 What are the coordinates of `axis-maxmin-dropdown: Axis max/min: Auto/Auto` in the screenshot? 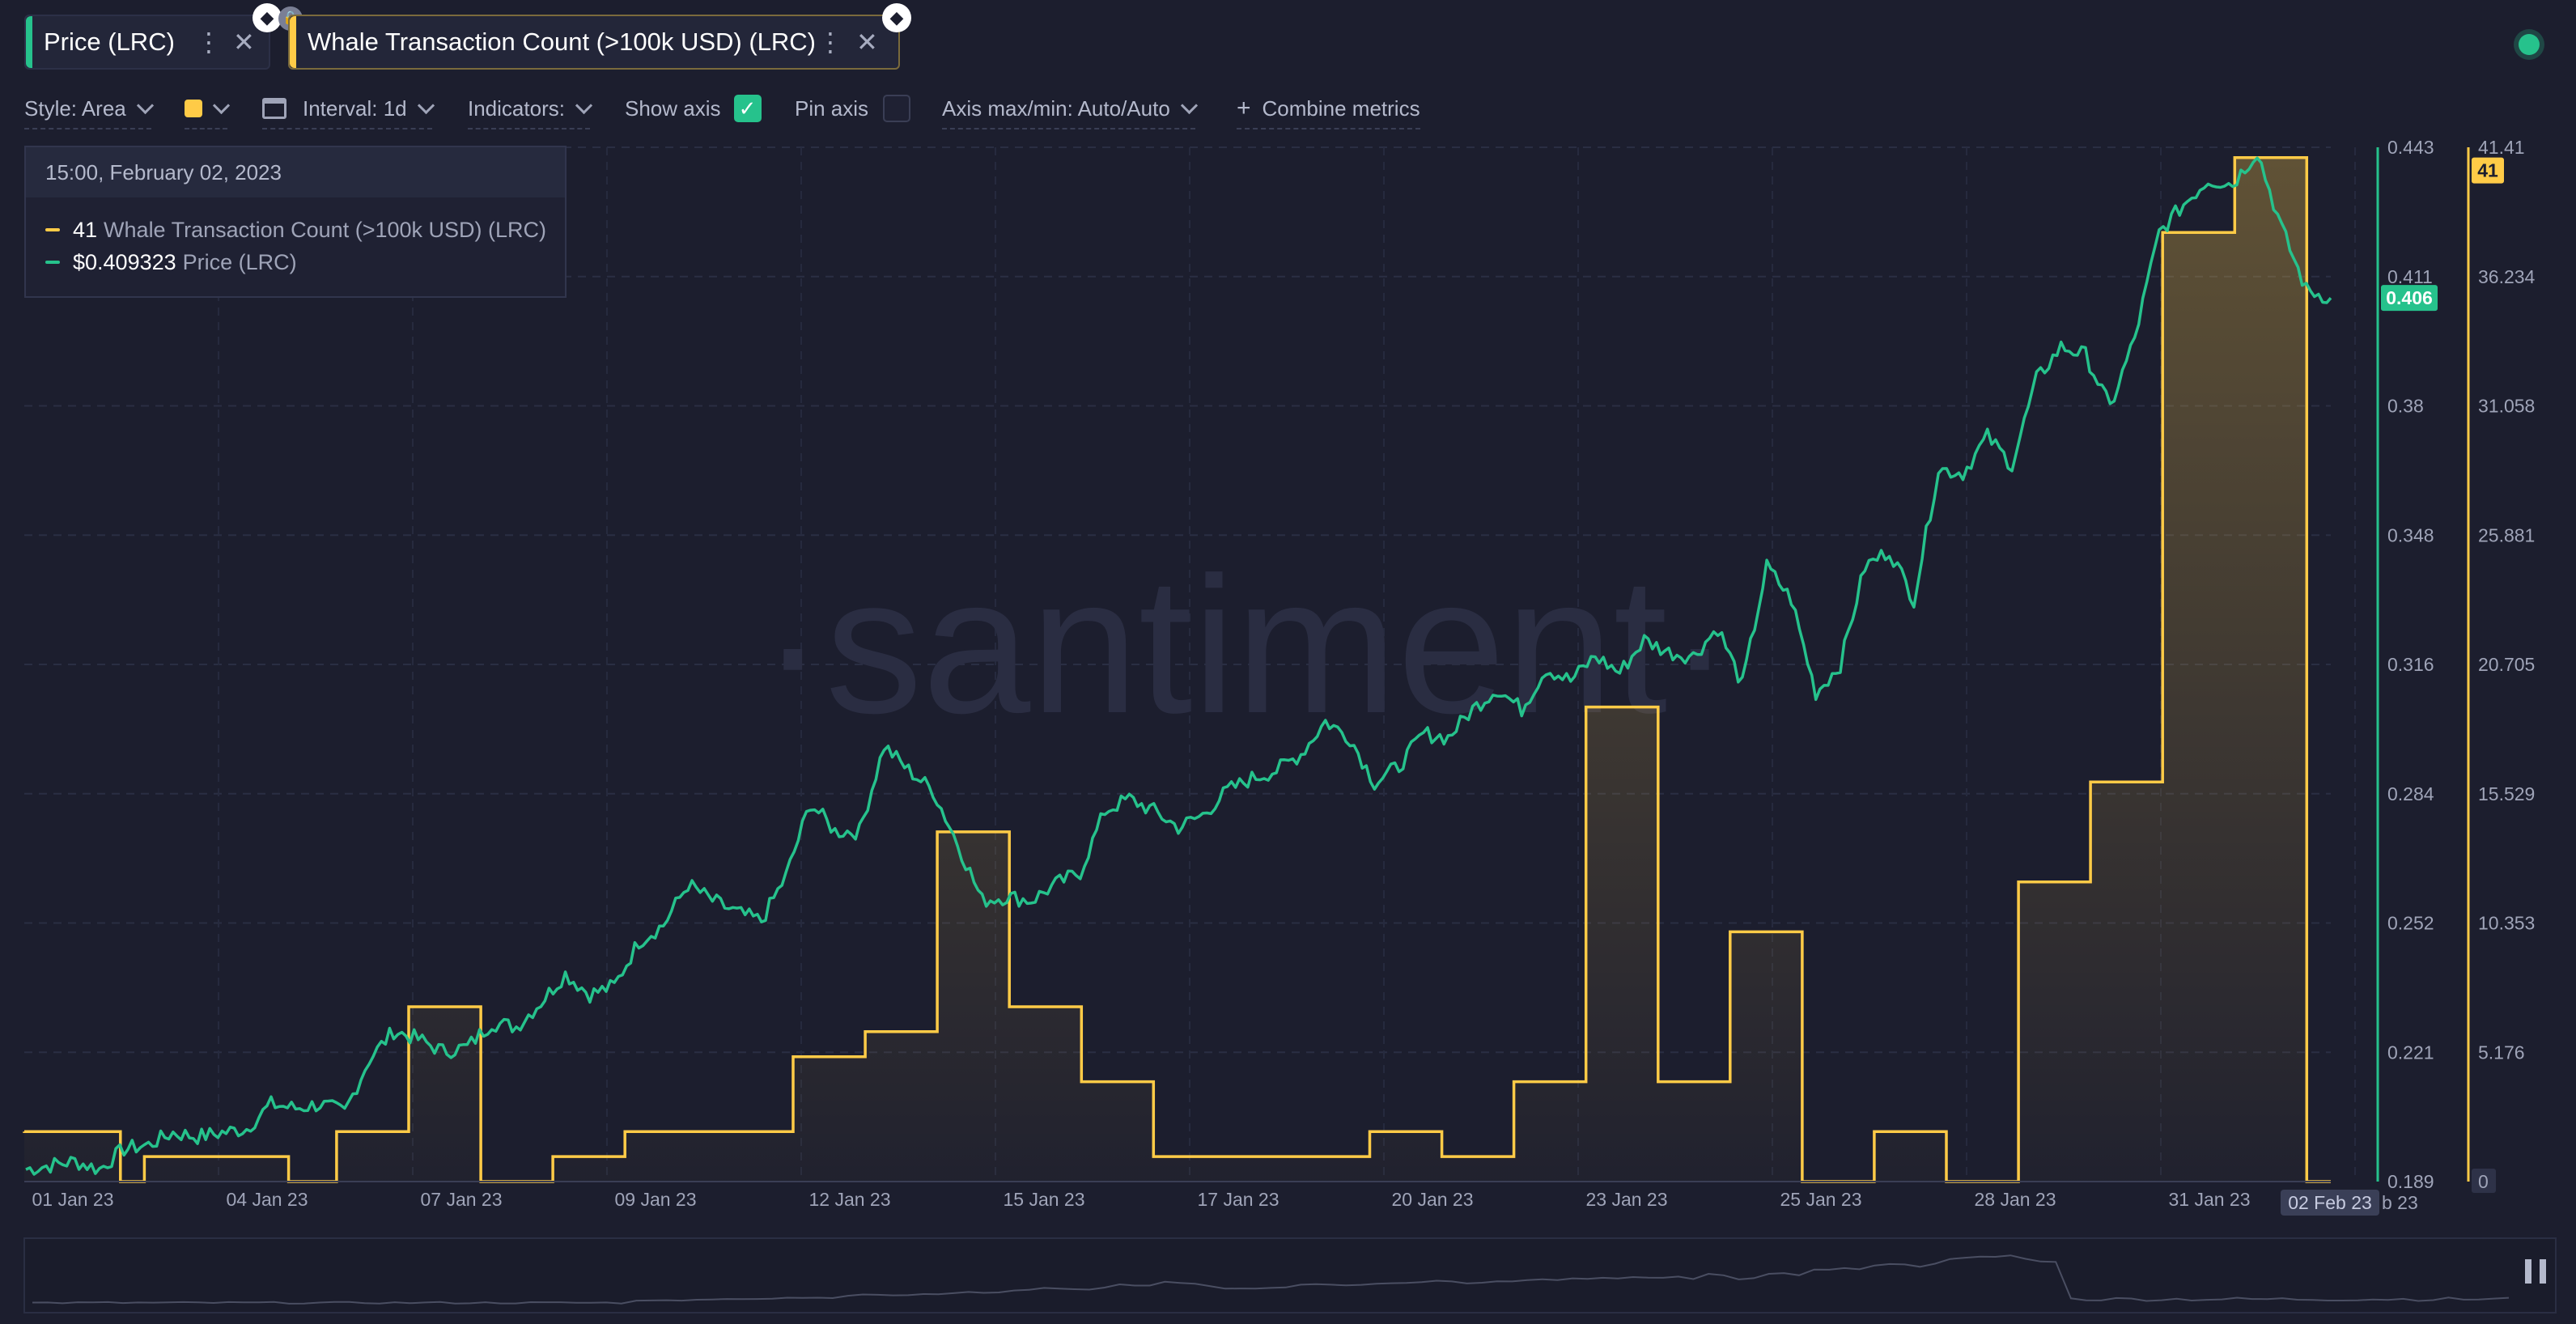 It's located at (1070, 110).